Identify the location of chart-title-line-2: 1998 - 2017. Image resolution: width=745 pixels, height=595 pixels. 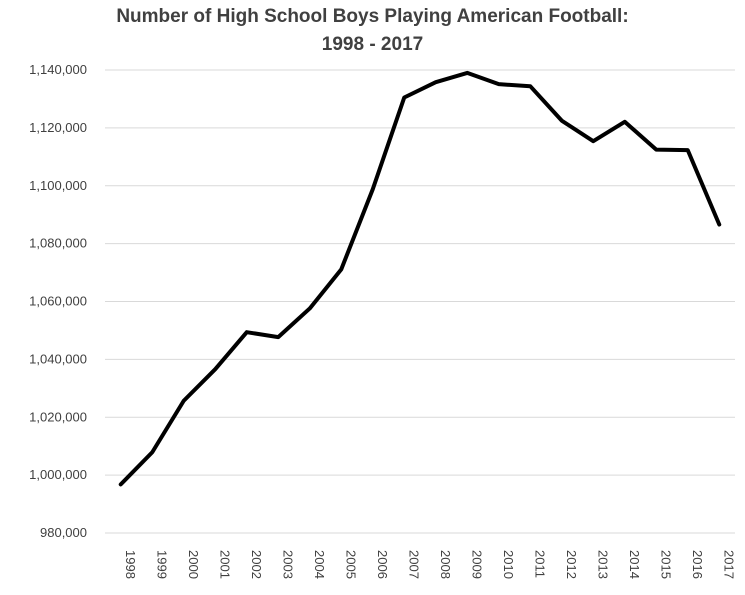
(372, 44).